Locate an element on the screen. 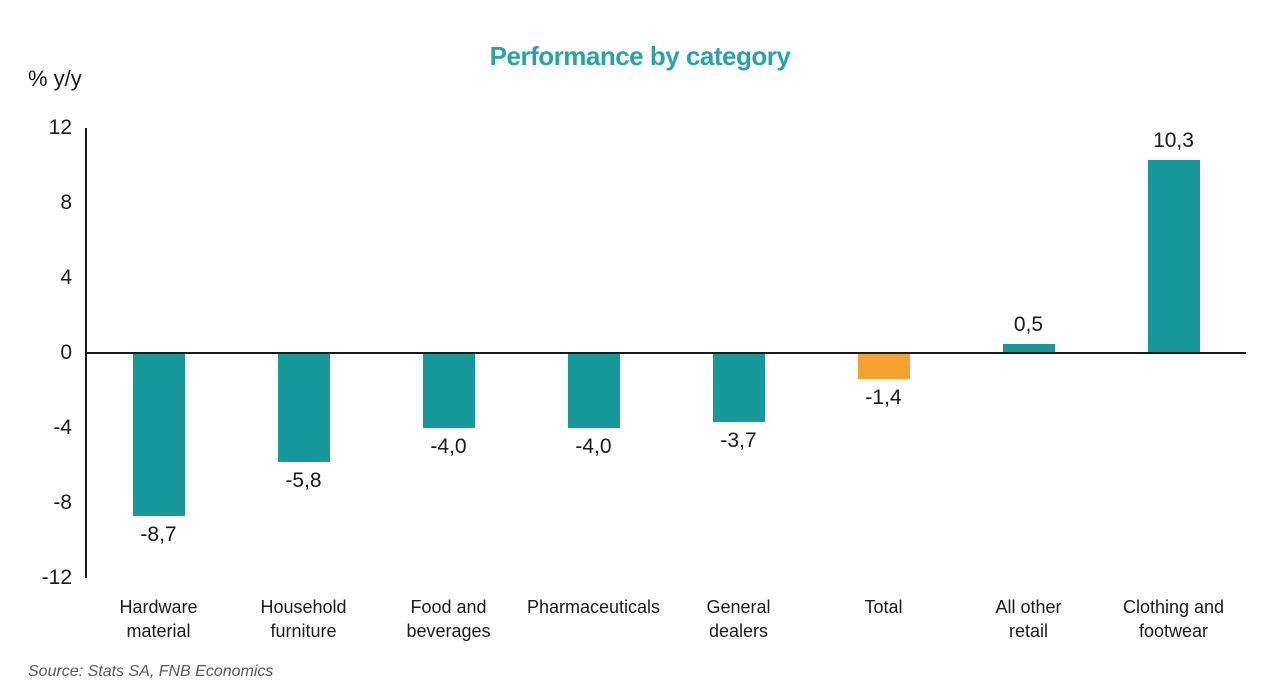  value-label-household-furniture: -5,8 is located at coordinates (303, 480).